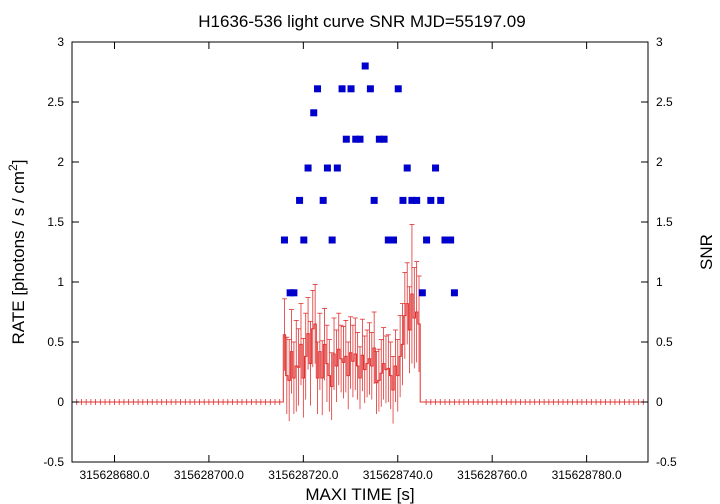  I want to click on y-tick-label: 2.5, so click(55, 102).